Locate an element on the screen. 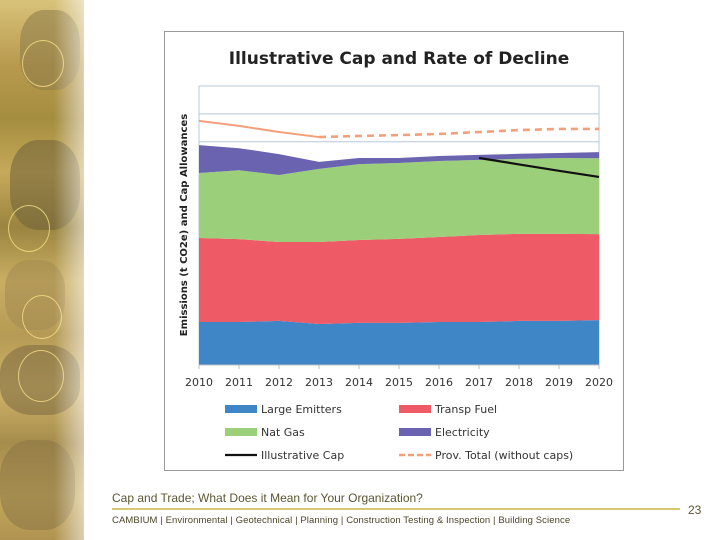 The width and height of the screenshot is (720, 540). line-prov-total-solid is located at coordinates (259, 129).